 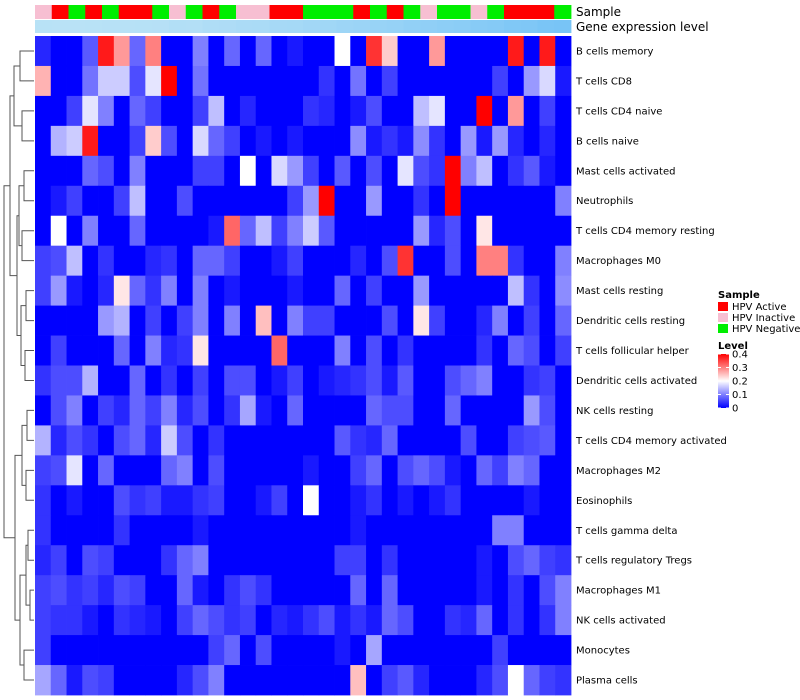 I want to click on gene-annotation-label: Gene expression level, so click(x=642, y=27).